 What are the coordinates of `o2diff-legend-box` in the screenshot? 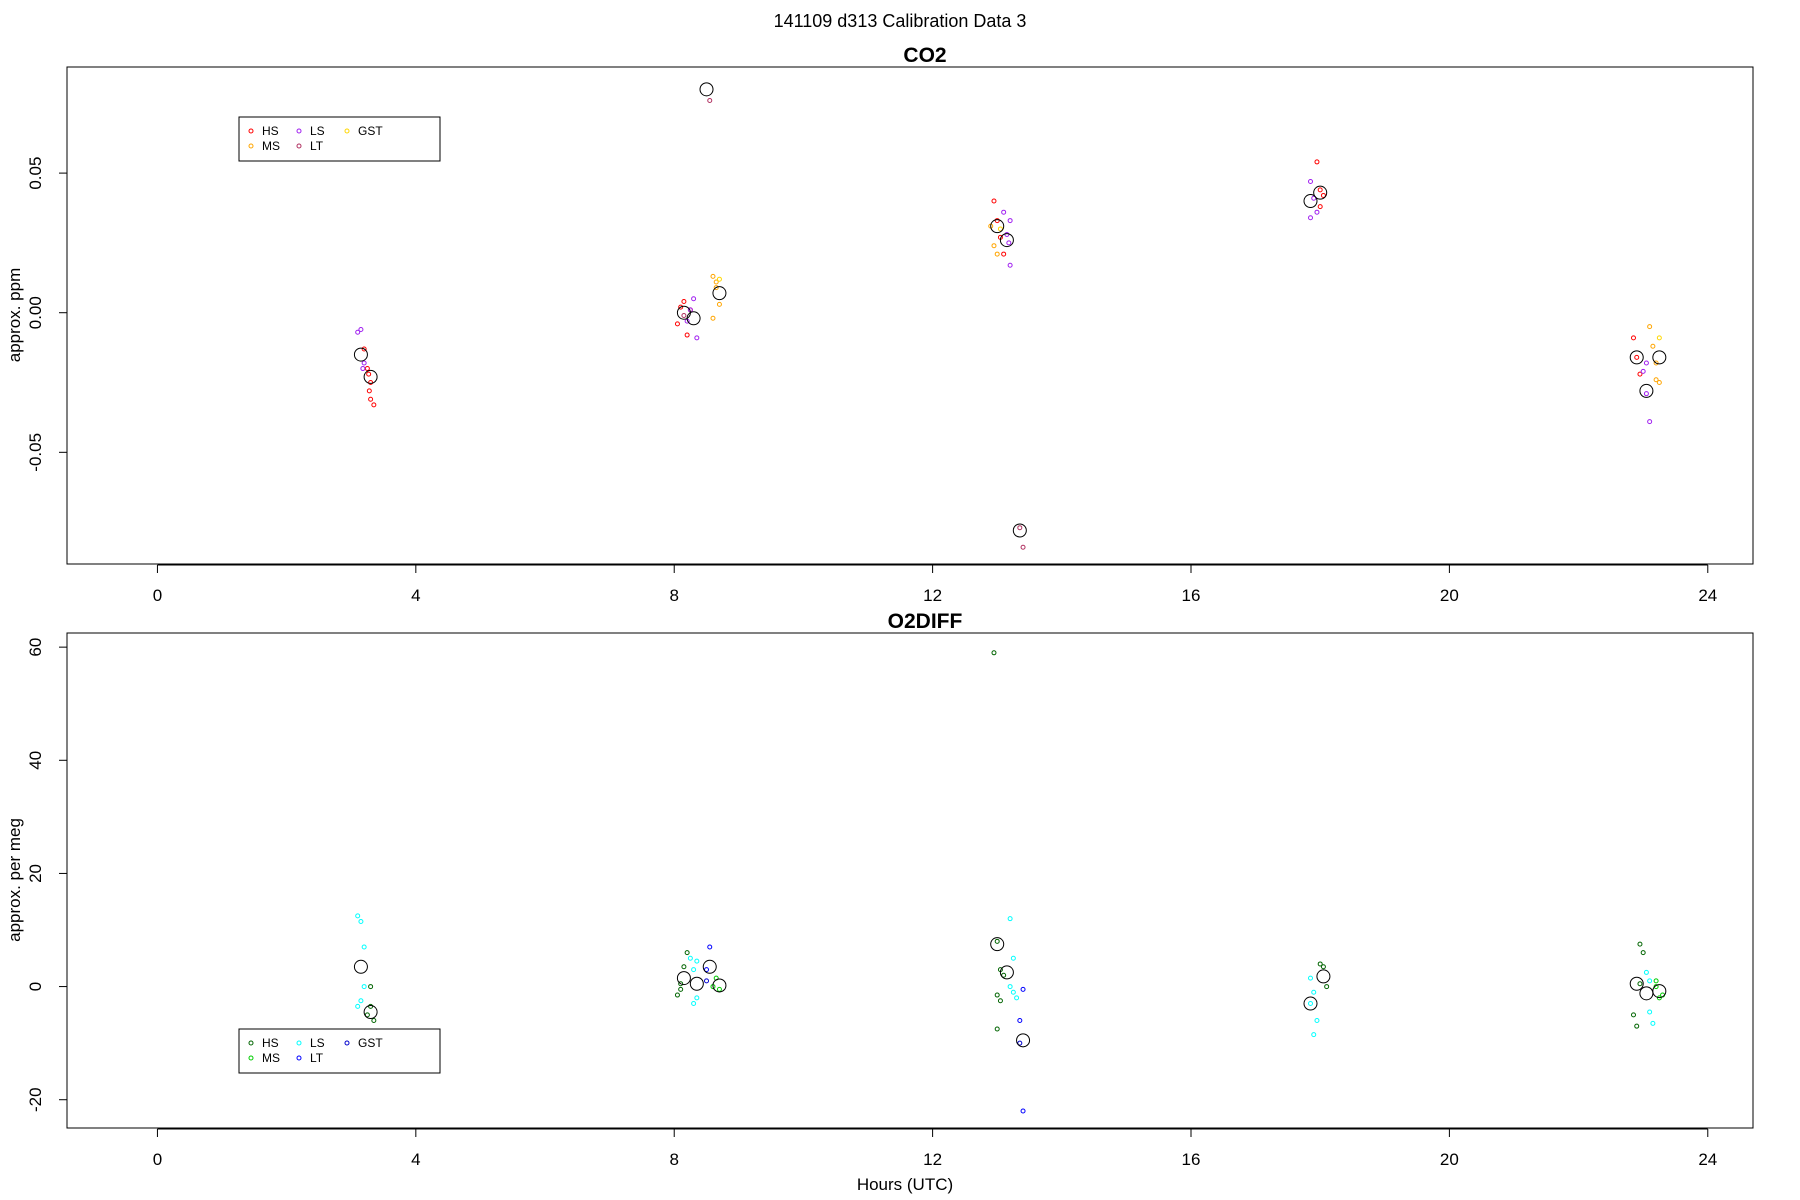 It's located at (339, 1051).